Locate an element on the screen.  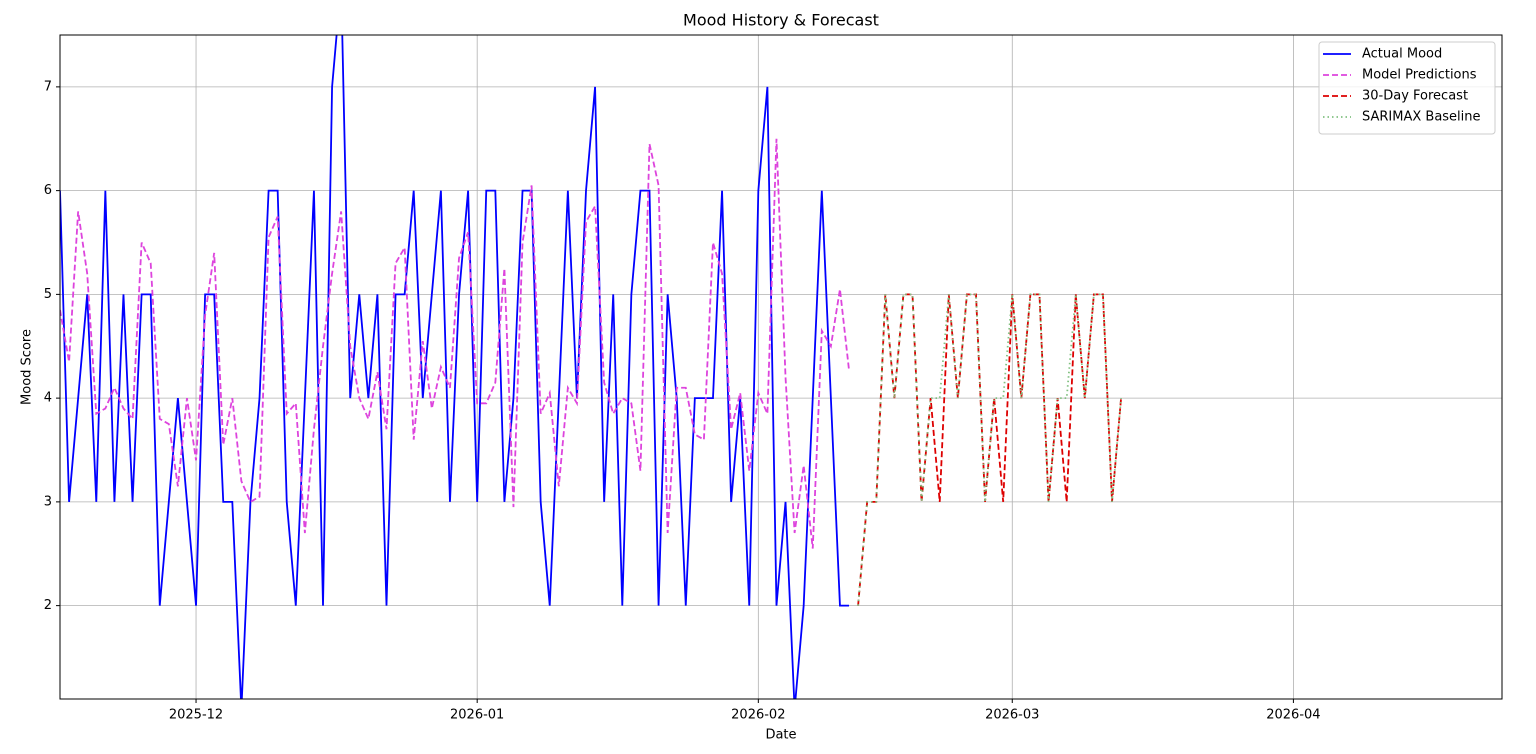
y-tick-label: 5 is located at coordinates (48, 294).